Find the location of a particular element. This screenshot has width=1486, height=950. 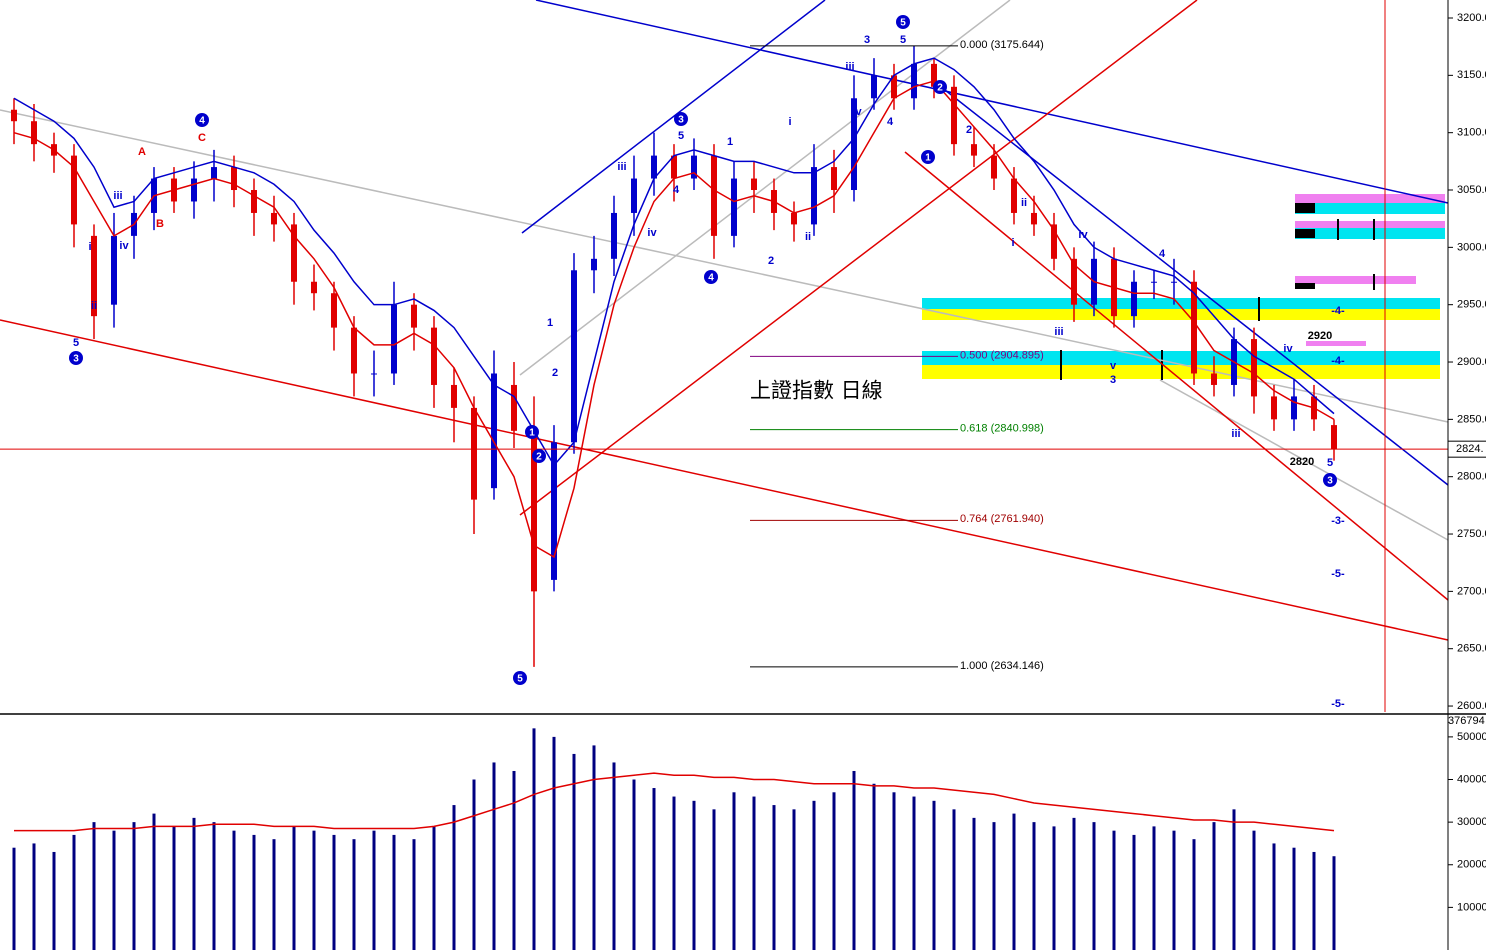

y-tick-label: 20000 is located at coordinates (1471, 865).